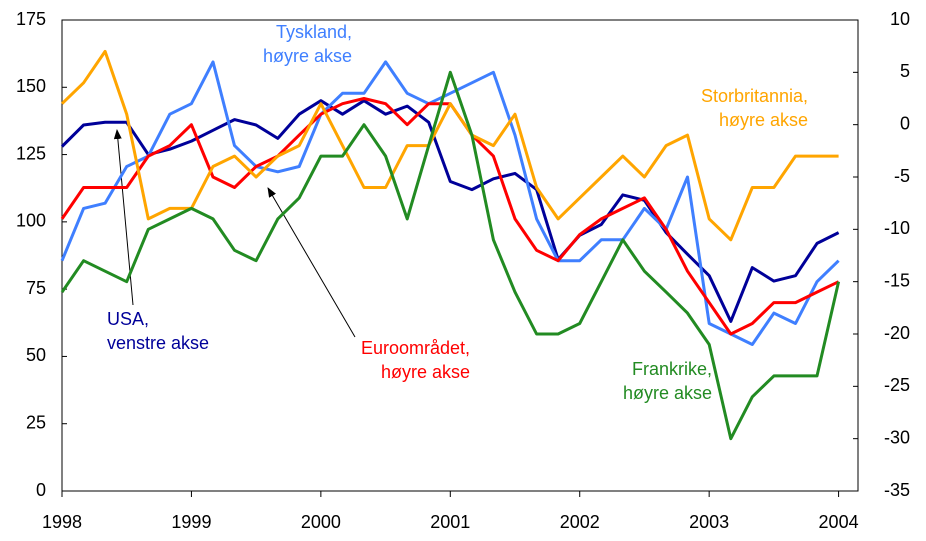 The image size is (926, 541). I want to click on y-tick-label: 175, so click(31, 19).